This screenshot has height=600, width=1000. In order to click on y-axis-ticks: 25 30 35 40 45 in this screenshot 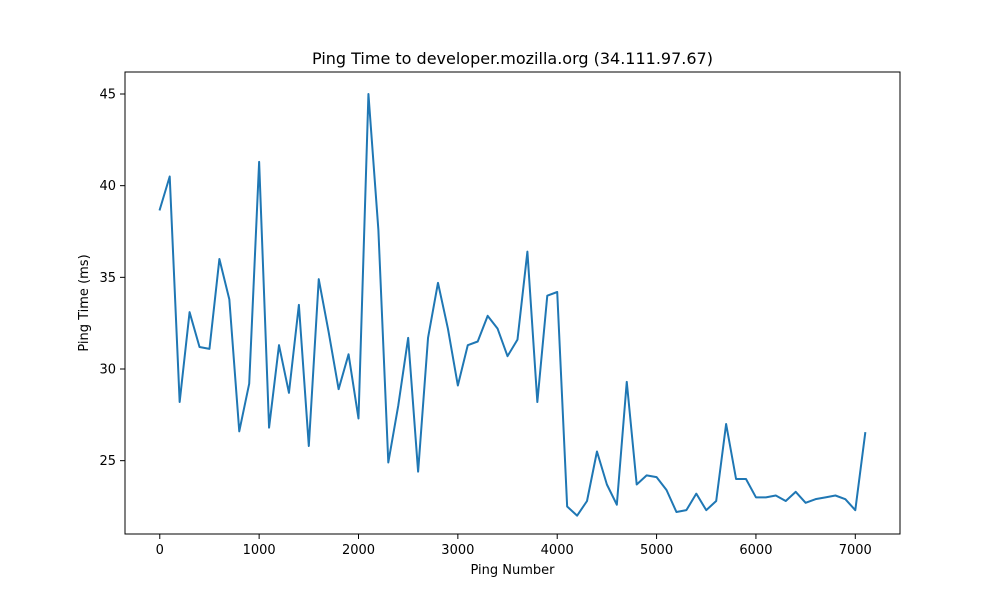, I will do `click(112, 278)`.